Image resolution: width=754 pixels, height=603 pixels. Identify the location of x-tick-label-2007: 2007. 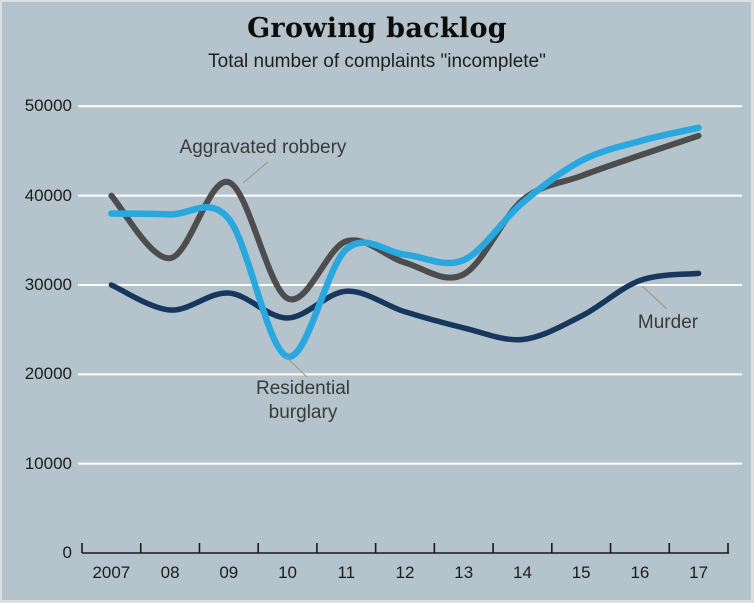
(111, 572).